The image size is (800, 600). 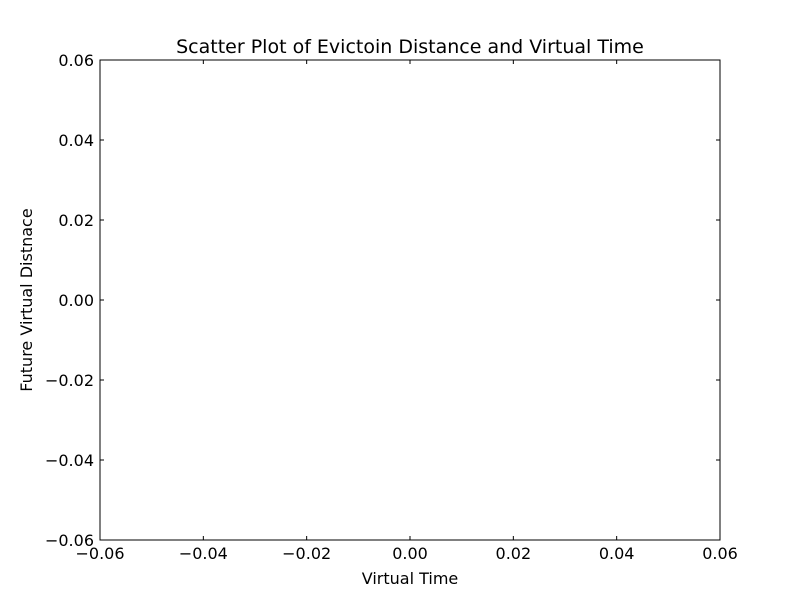 What do you see at coordinates (99, 553) in the screenshot?
I see `x-tick-label: −0.06` at bounding box center [99, 553].